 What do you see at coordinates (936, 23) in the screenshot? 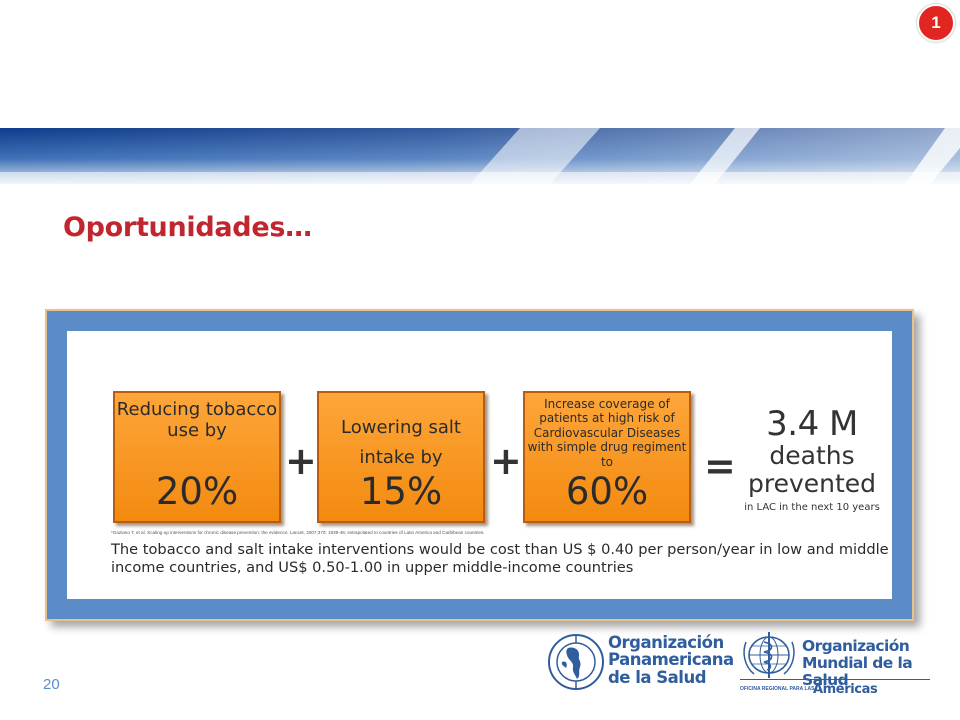
I see `slide-number-badge: 1` at bounding box center [936, 23].